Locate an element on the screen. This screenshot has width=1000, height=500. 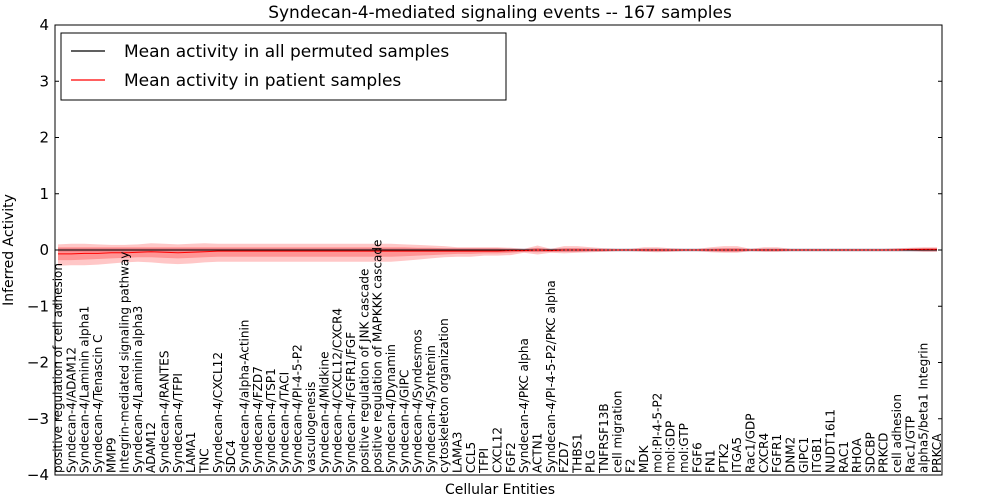
entity-label: Syndecan-4/TFPI is located at coordinates (178, 423).